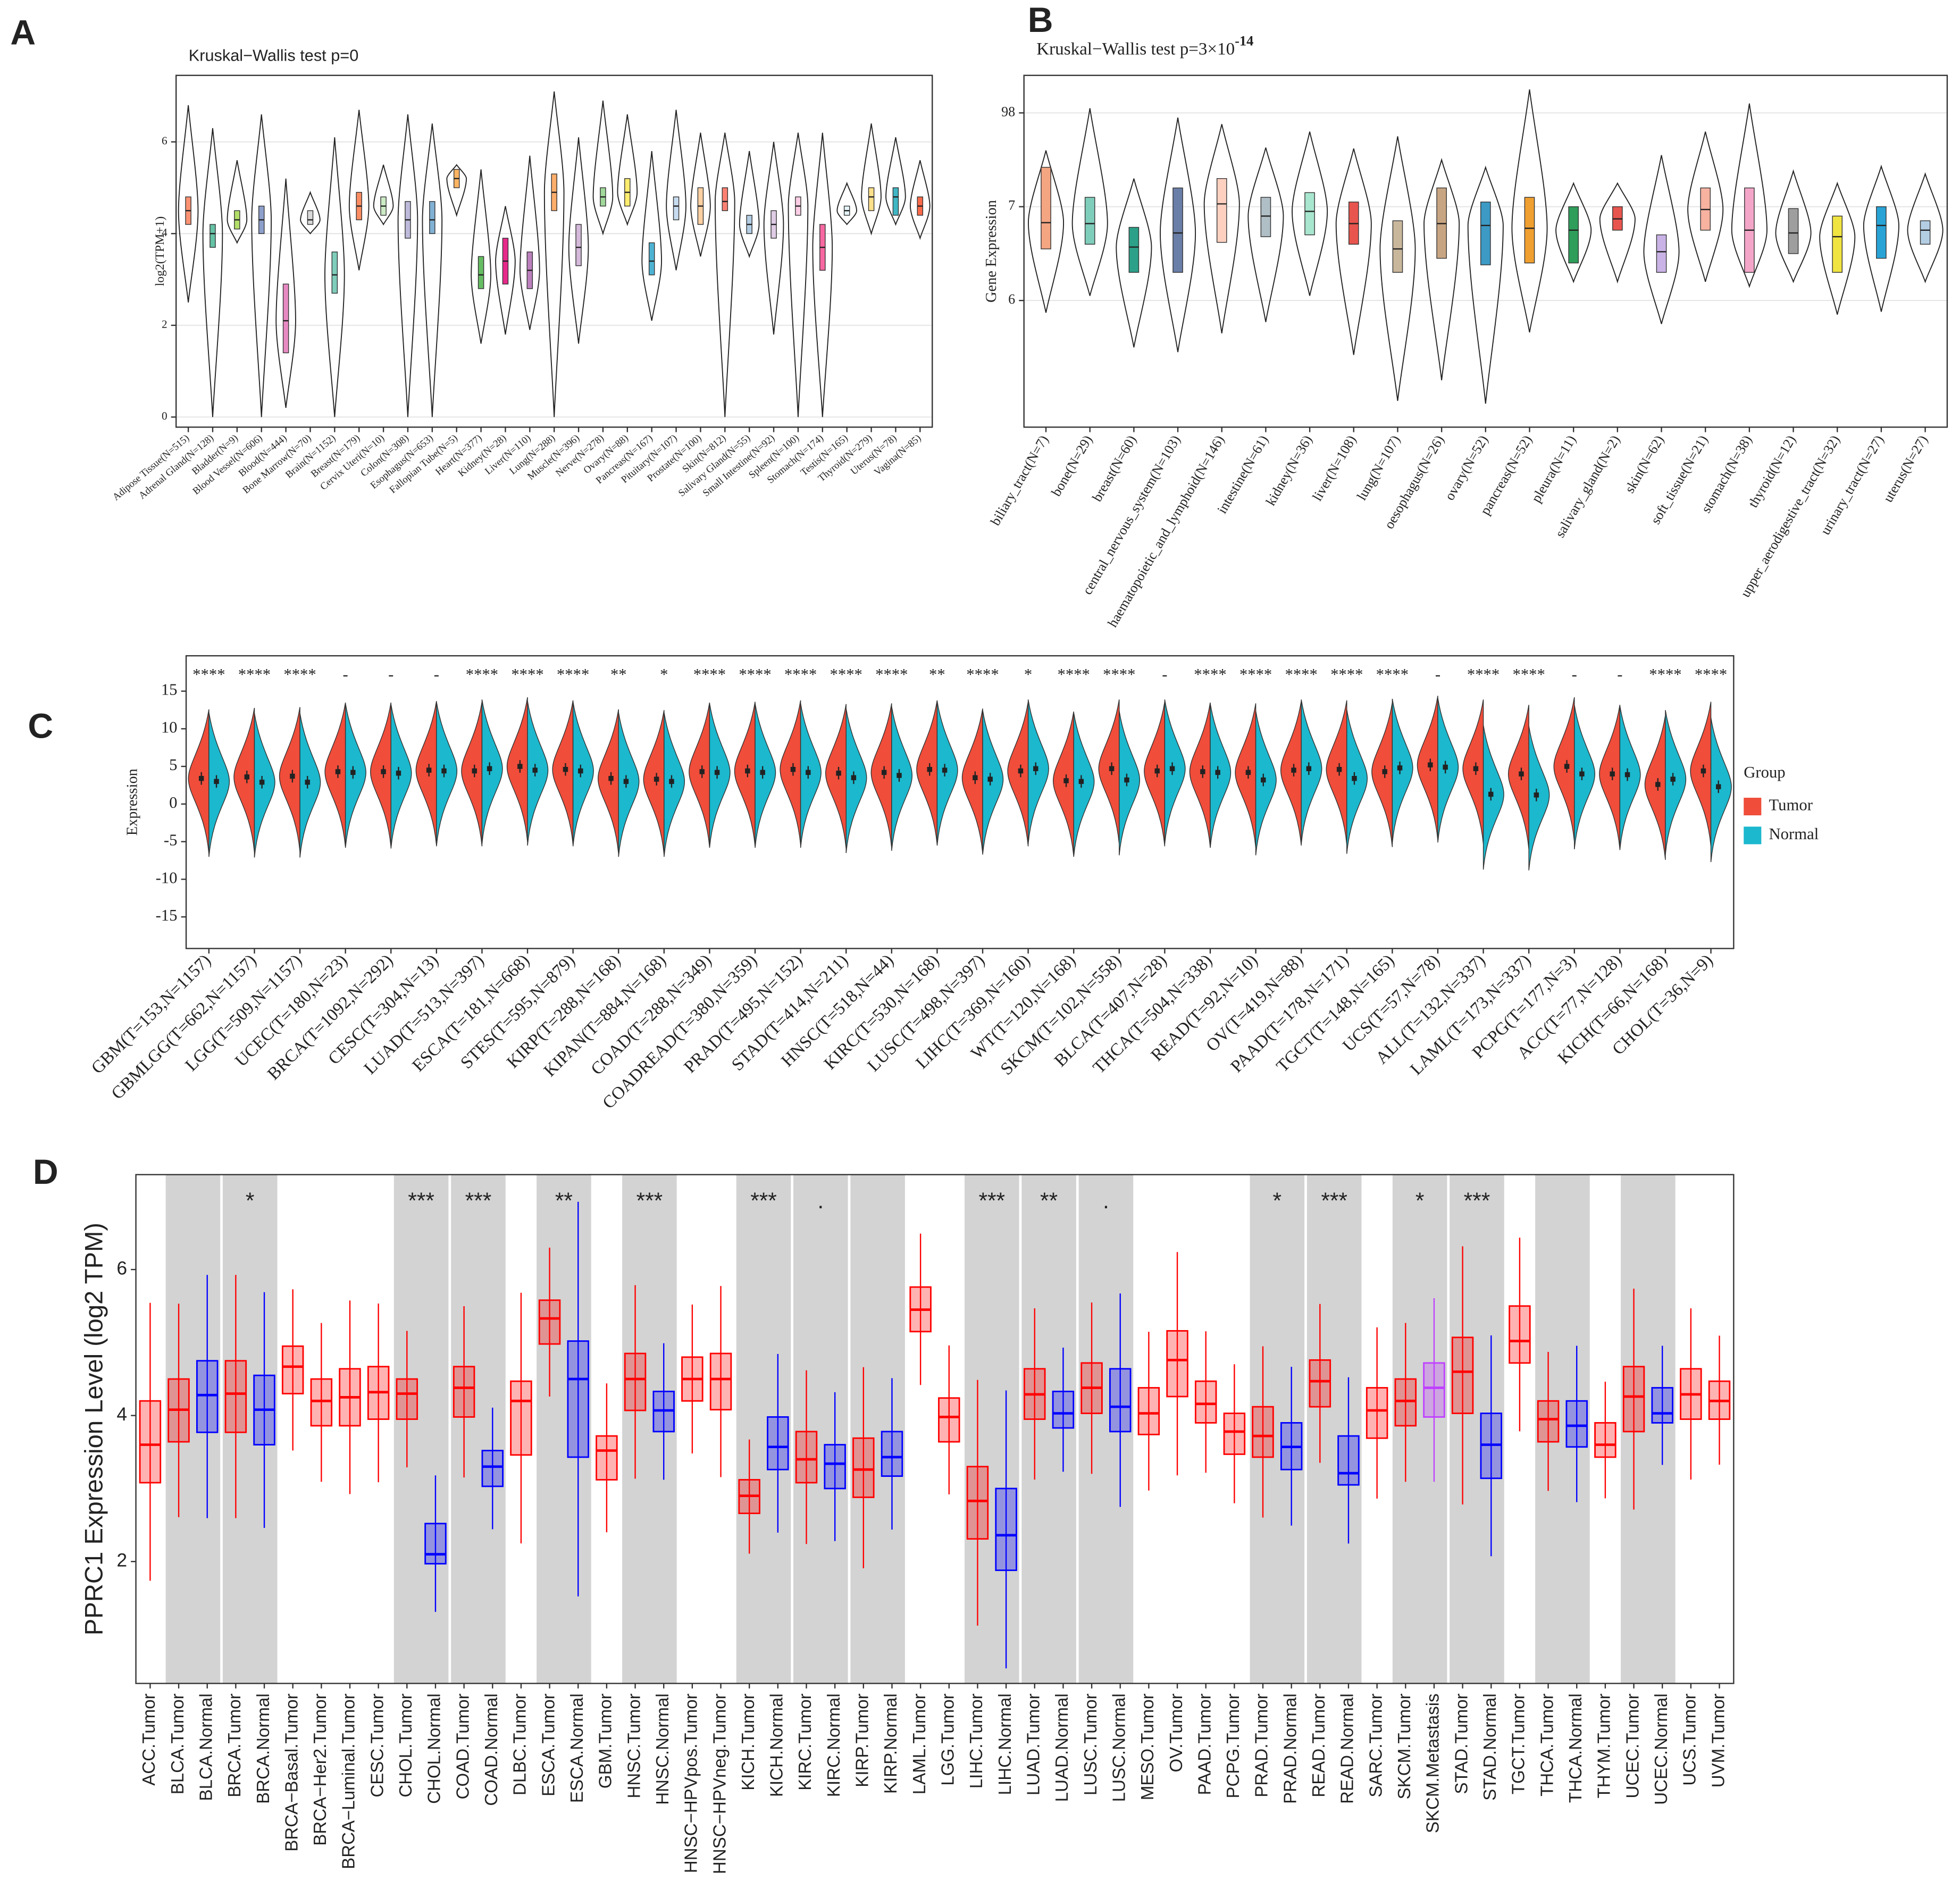 The height and width of the screenshot is (1897, 1960). What do you see at coordinates (406, 1745) in the screenshot?
I see `x-tick-label: CHOL.Tumor` at bounding box center [406, 1745].